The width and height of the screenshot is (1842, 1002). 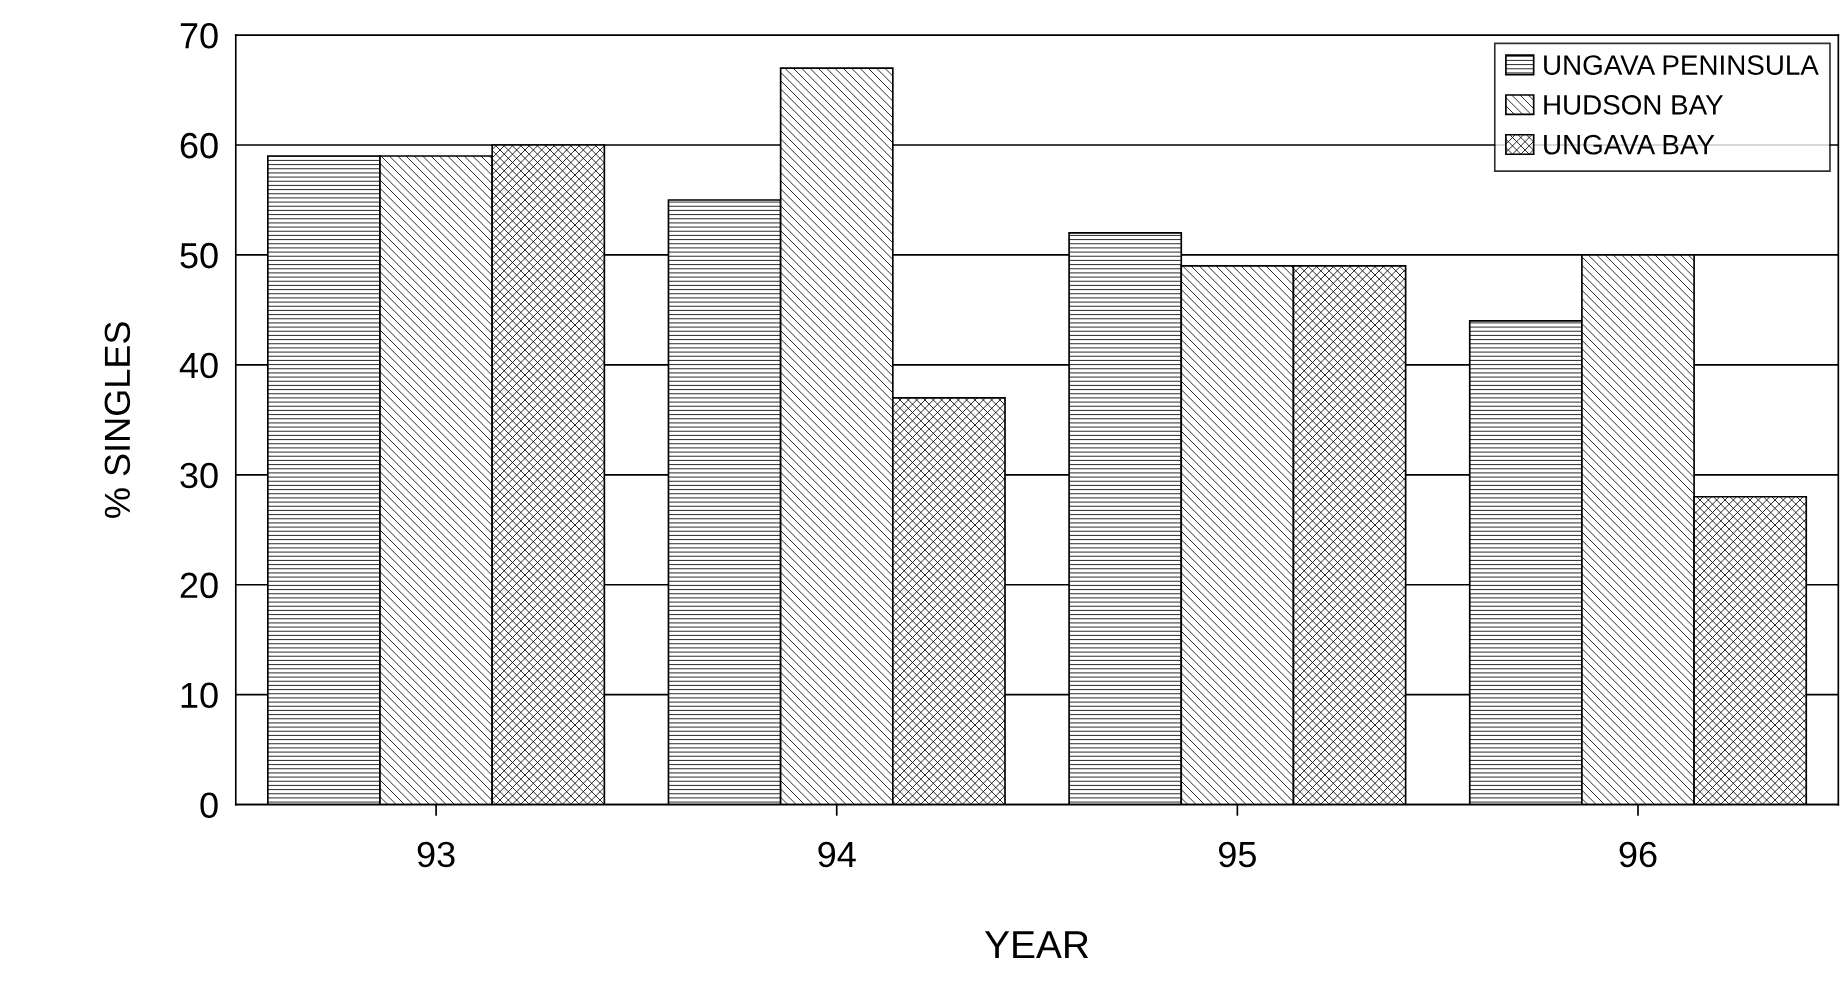 I want to click on y-tick-label: 10, so click(x=199, y=695).